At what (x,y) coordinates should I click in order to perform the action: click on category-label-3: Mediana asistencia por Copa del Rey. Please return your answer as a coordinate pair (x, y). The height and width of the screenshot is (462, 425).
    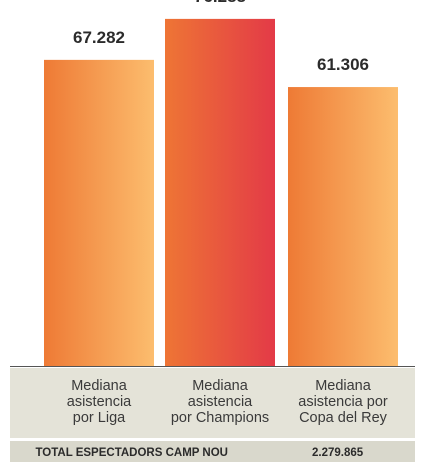
    Looking at the image, I should click on (343, 402).